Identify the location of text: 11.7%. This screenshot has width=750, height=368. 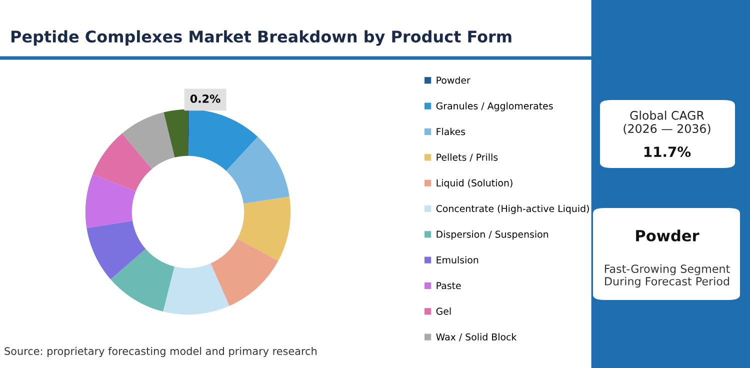
(667, 152).